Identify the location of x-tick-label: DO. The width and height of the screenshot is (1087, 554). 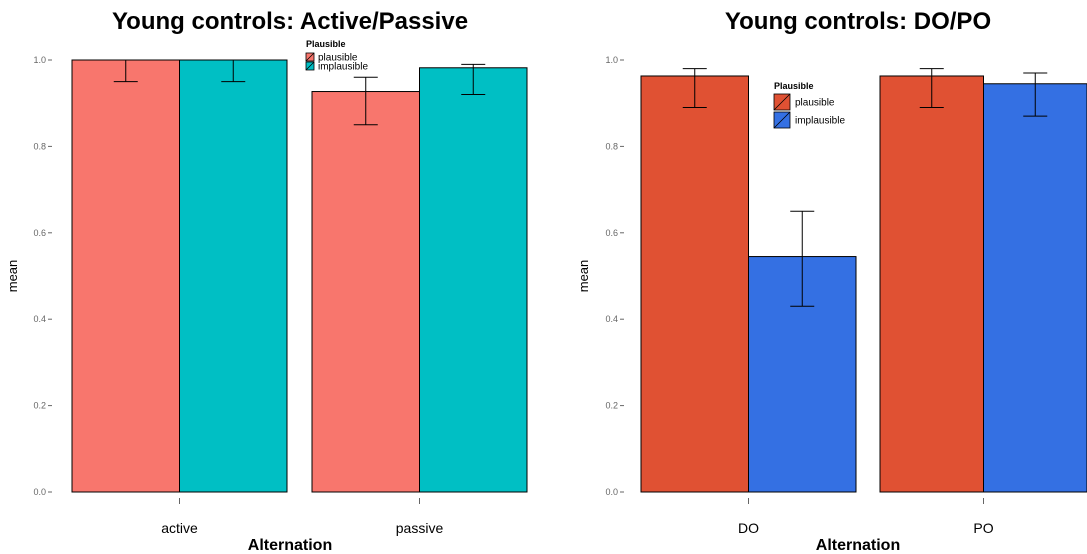
(748, 528).